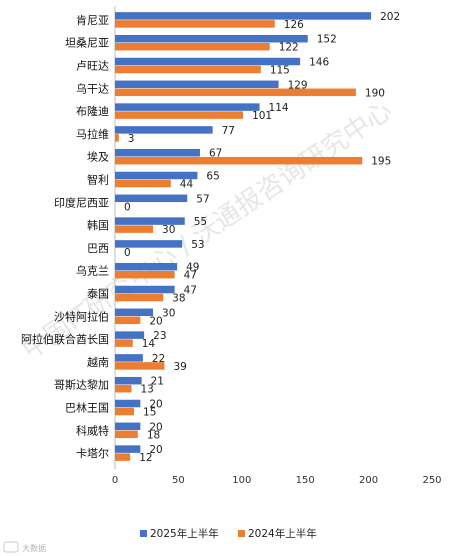 The height and width of the screenshot is (556, 449). What do you see at coordinates (282, 533) in the screenshot?
I see `legend-label-1: 2024年上半年` at bounding box center [282, 533].